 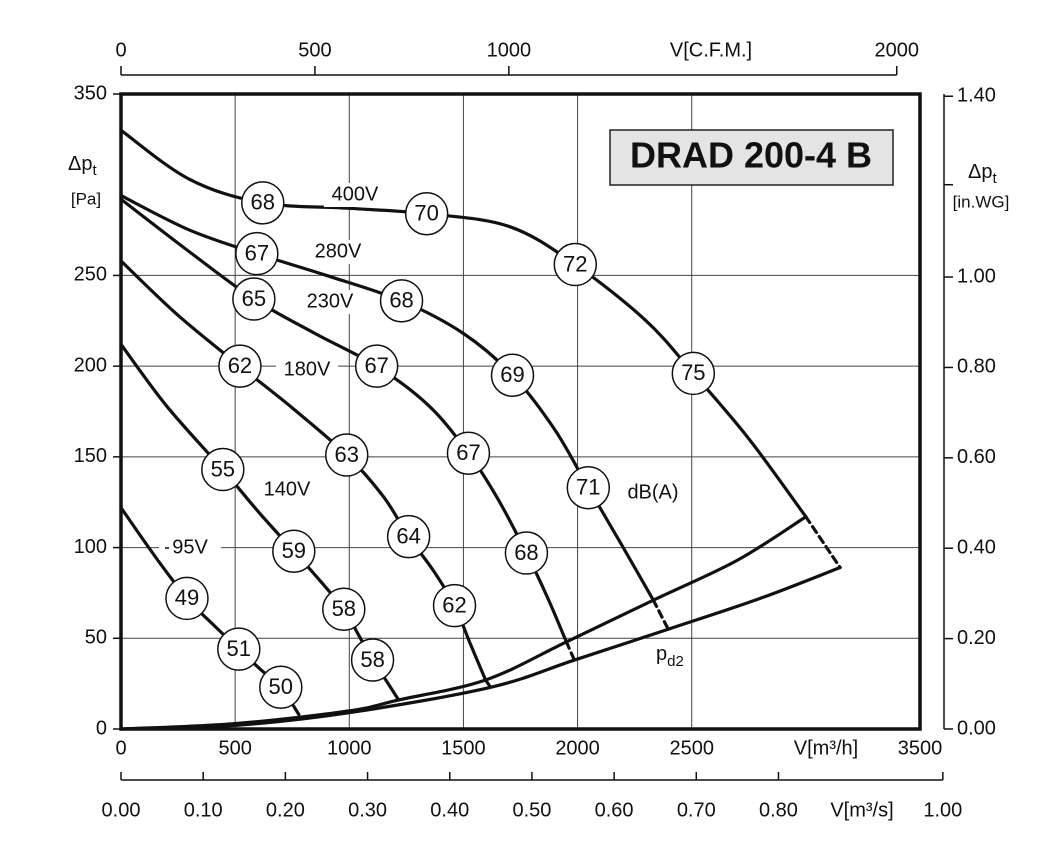 What do you see at coordinates (693, 372) in the screenshot?
I see `db-value: 75` at bounding box center [693, 372].